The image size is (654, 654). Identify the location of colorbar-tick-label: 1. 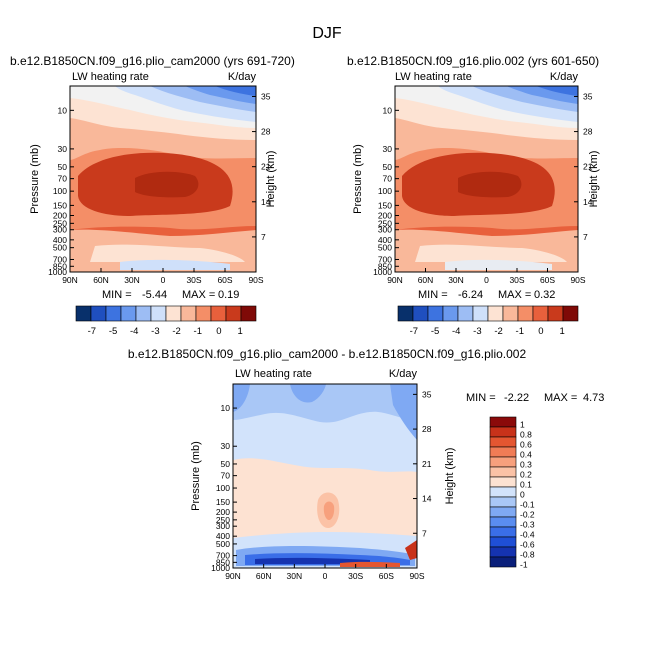
(561, 331).